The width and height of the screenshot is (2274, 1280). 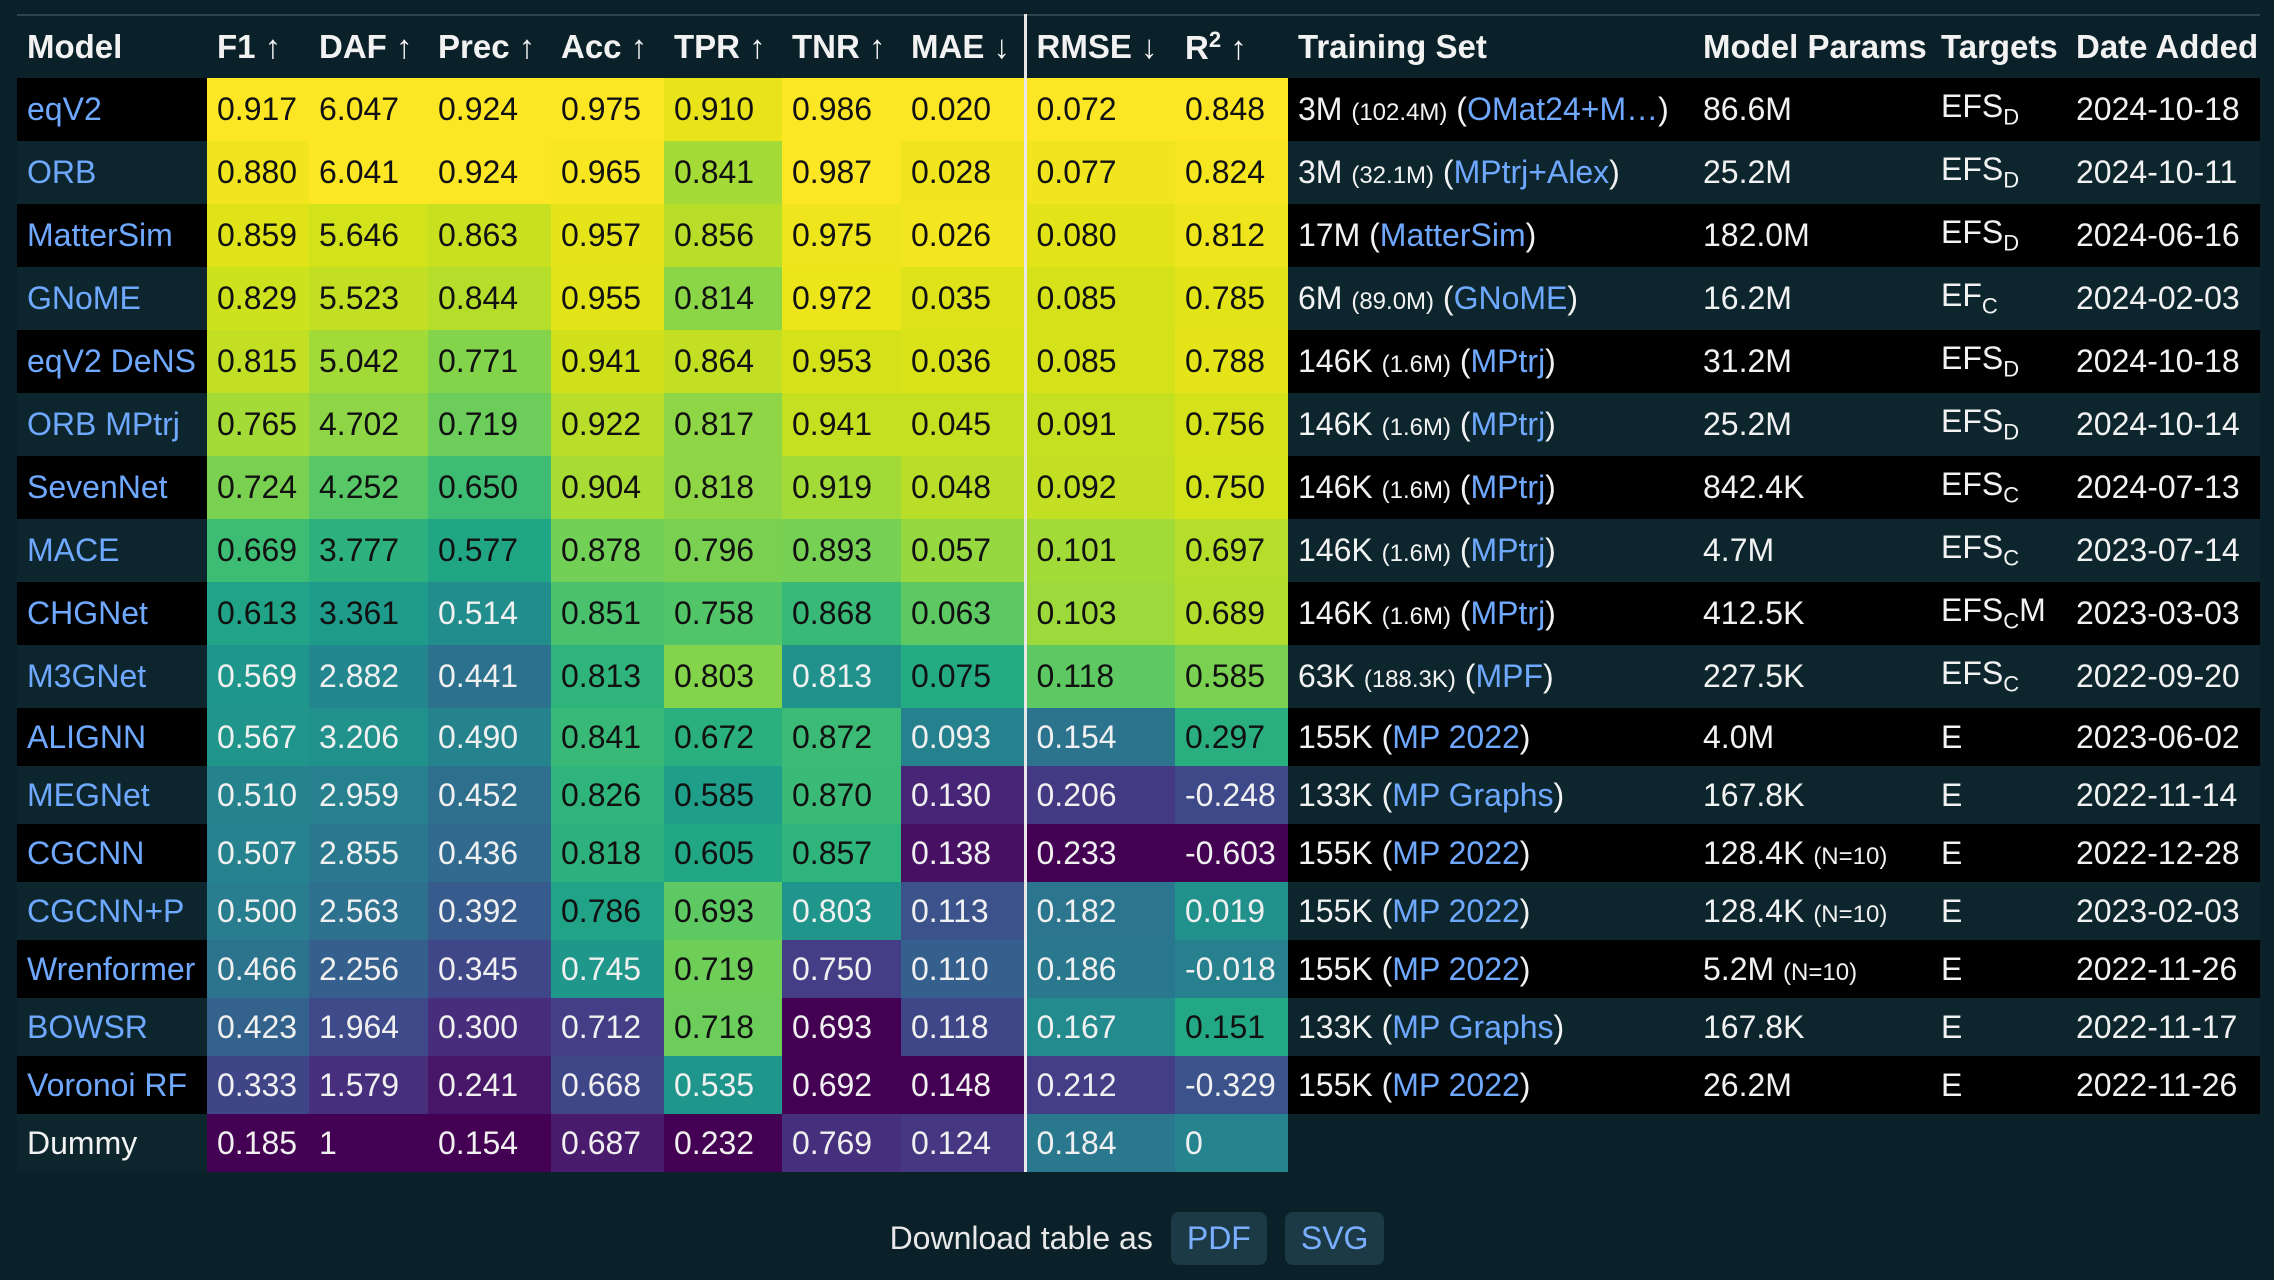 What do you see at coordinates (963, 361) in the screenshot?
I see `metric-mae: 0.036` at bounding box center [963, 361].